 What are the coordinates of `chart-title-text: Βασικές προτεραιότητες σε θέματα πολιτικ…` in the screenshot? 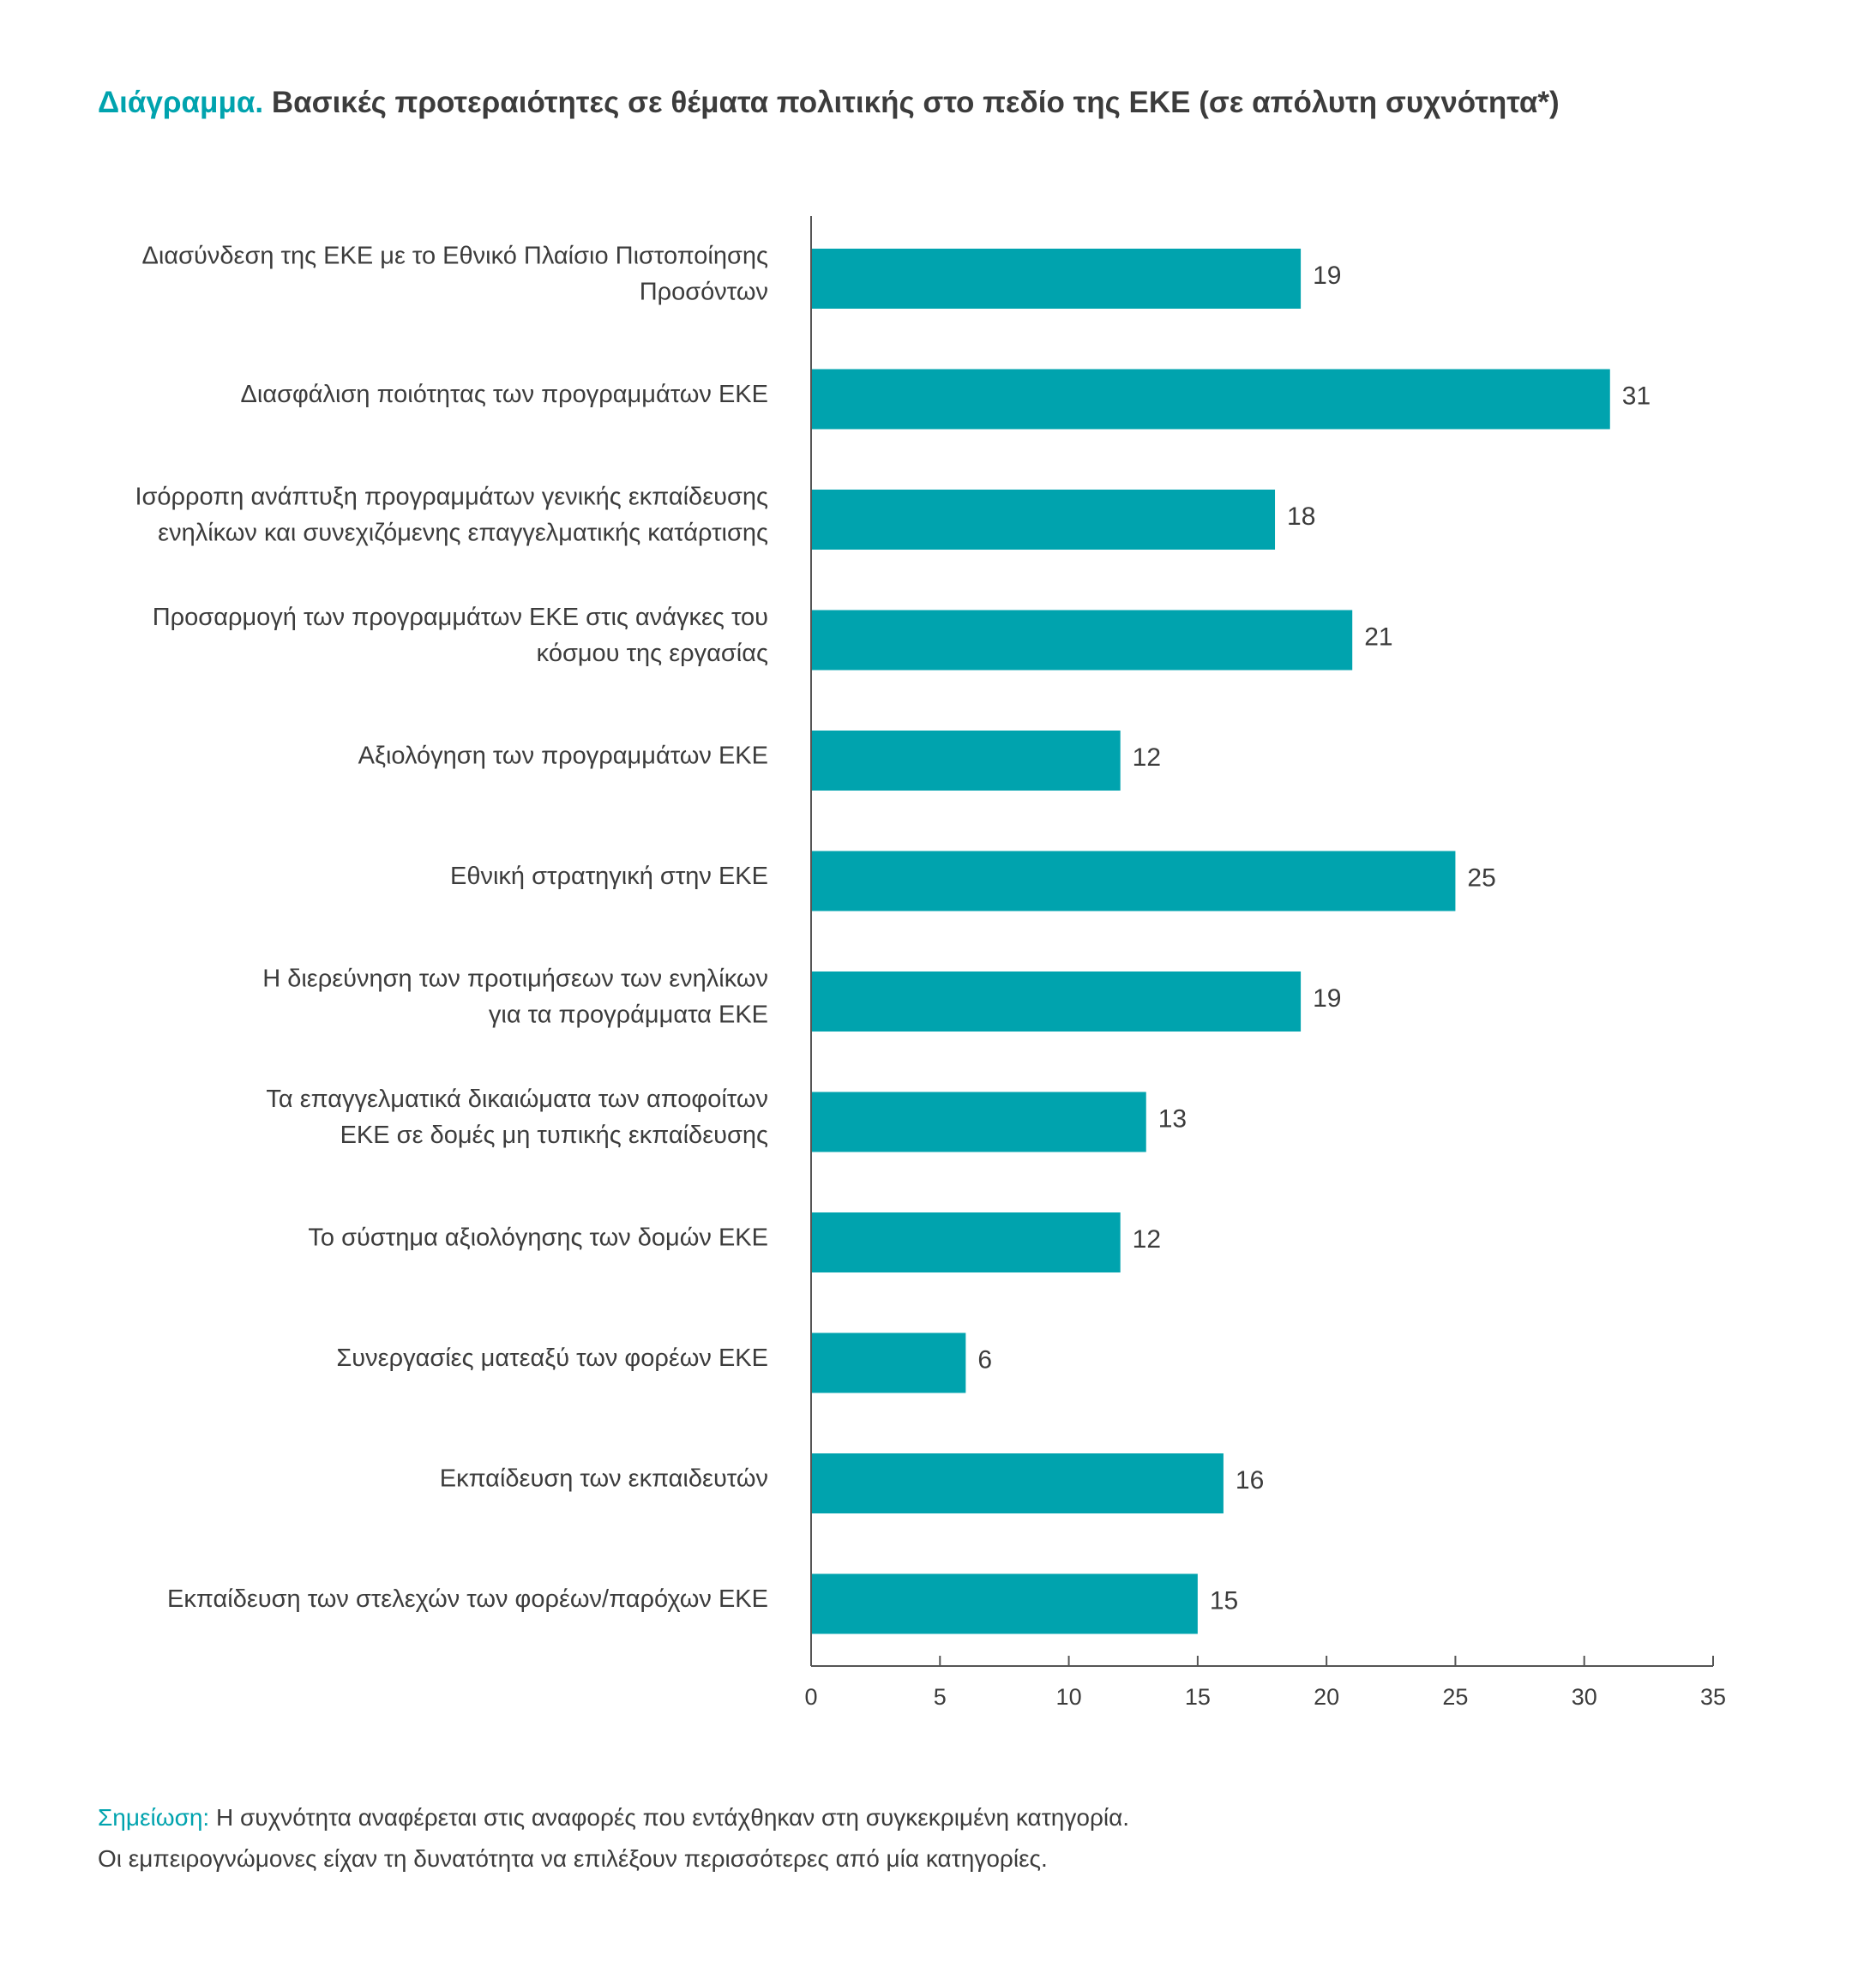 It's located at (915, 102).